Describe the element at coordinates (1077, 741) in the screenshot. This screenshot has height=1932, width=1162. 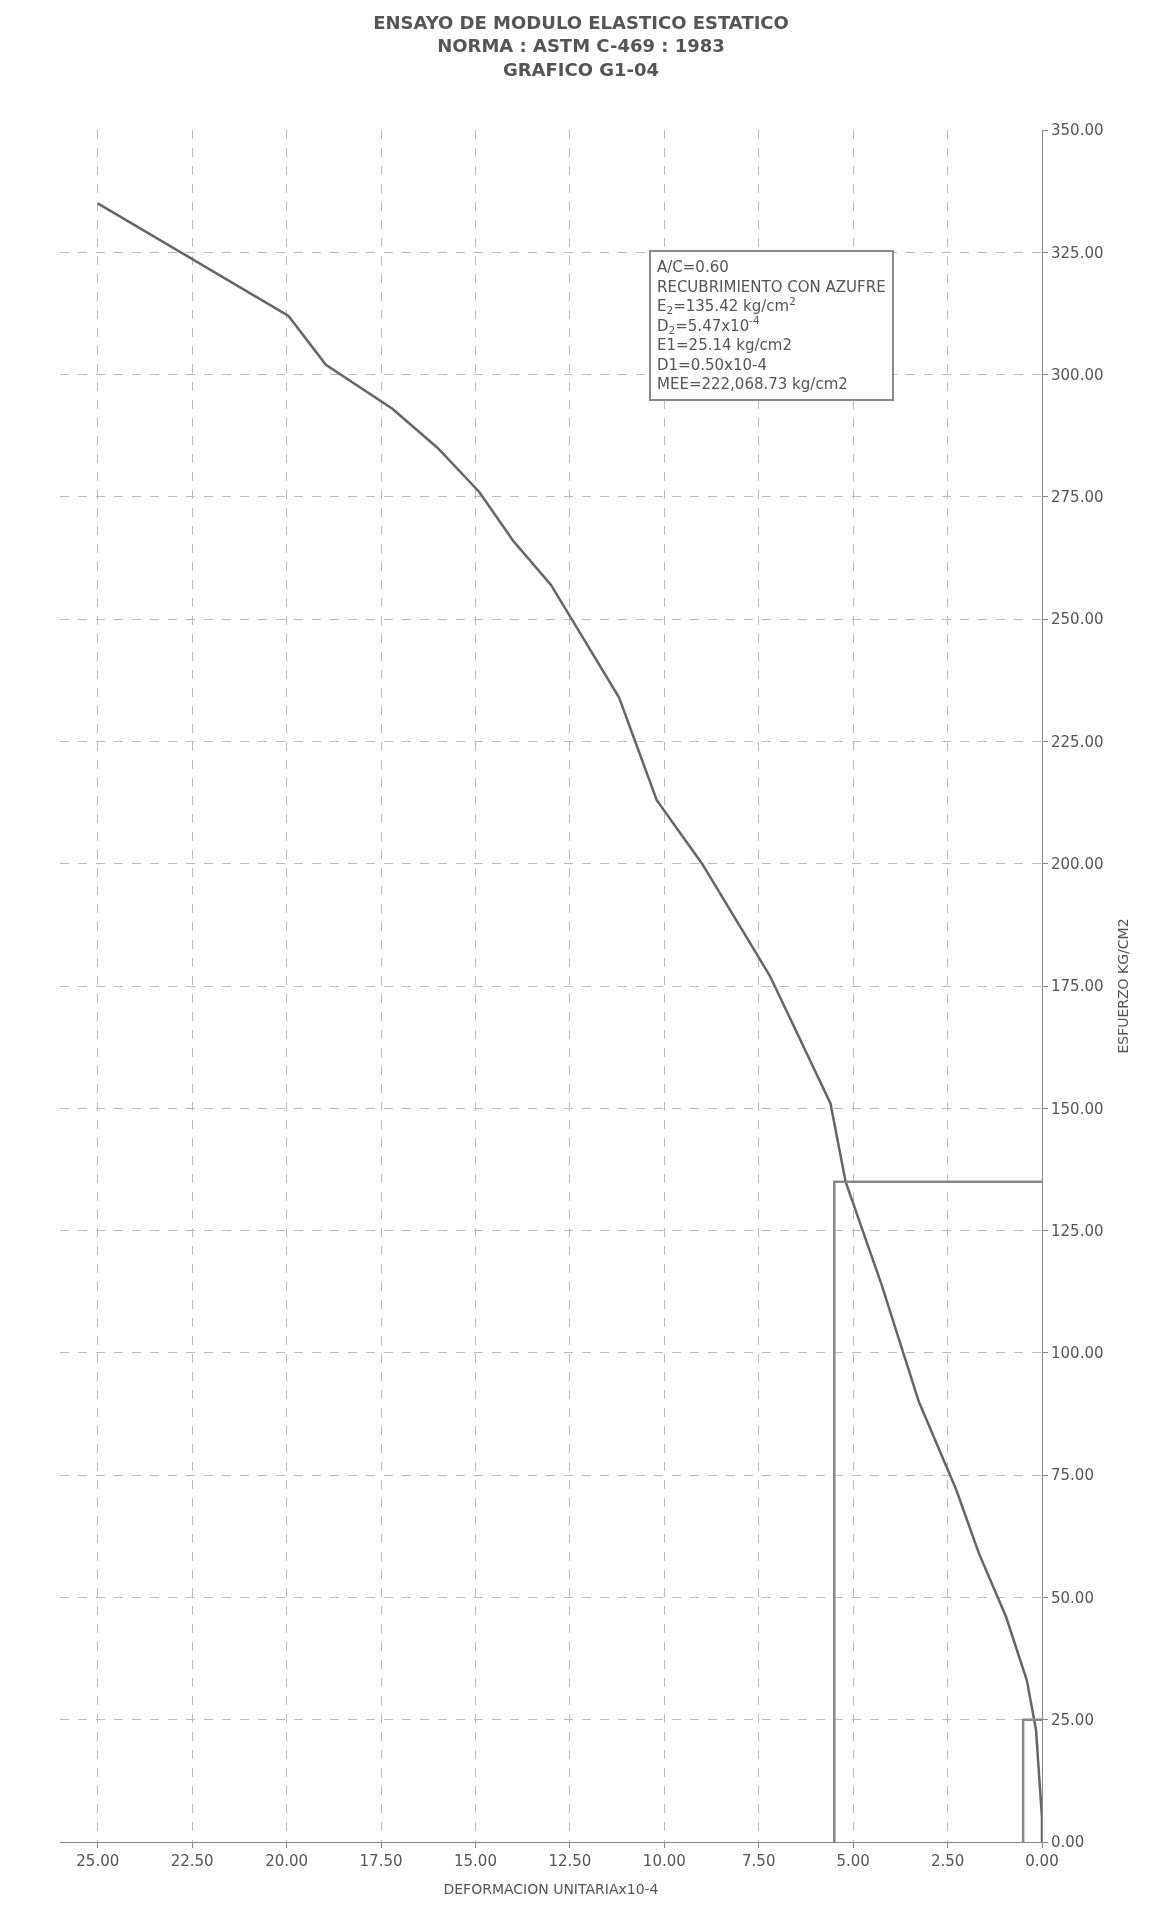
I see `y-tick-label: 225.00` at that location.